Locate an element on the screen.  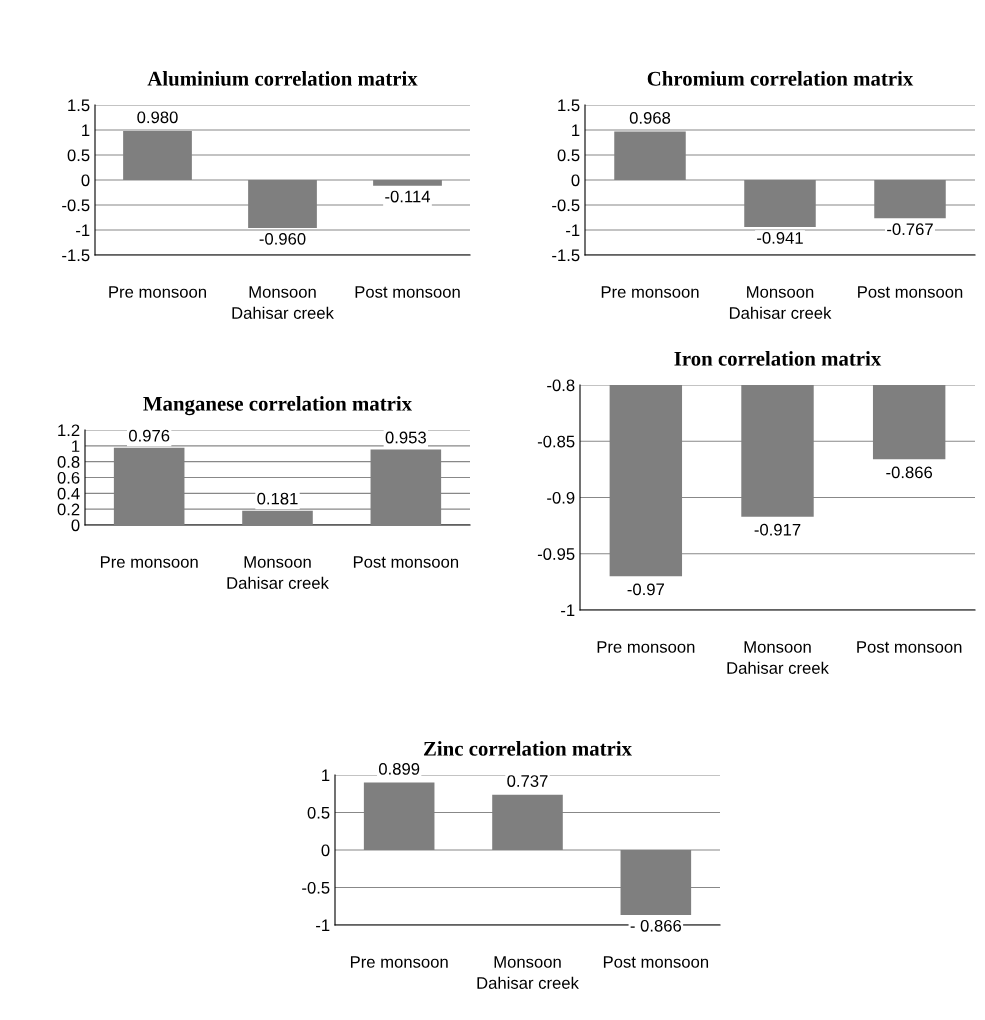
chart-title: Zinc correlation matrix is located at coordinates (527, 748).